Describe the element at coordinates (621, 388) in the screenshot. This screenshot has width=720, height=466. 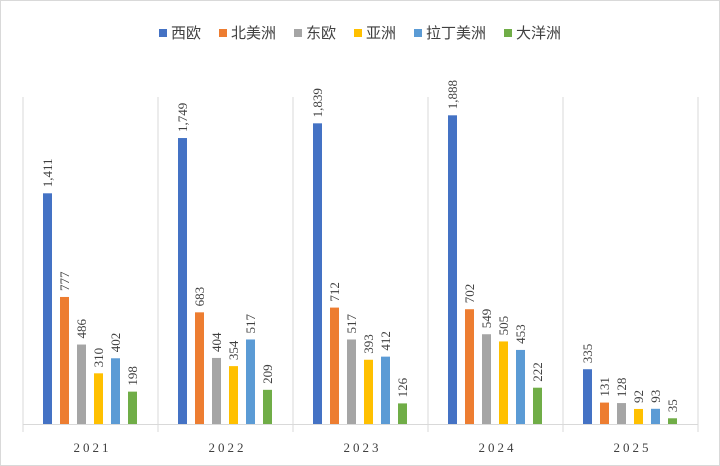
I see `data-label: 128` at that location.